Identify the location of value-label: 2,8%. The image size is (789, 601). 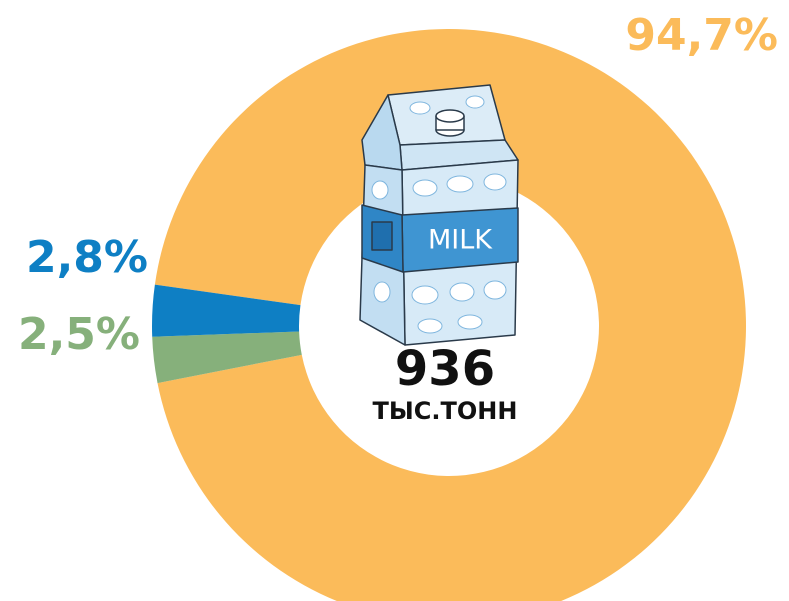
(87, 257).